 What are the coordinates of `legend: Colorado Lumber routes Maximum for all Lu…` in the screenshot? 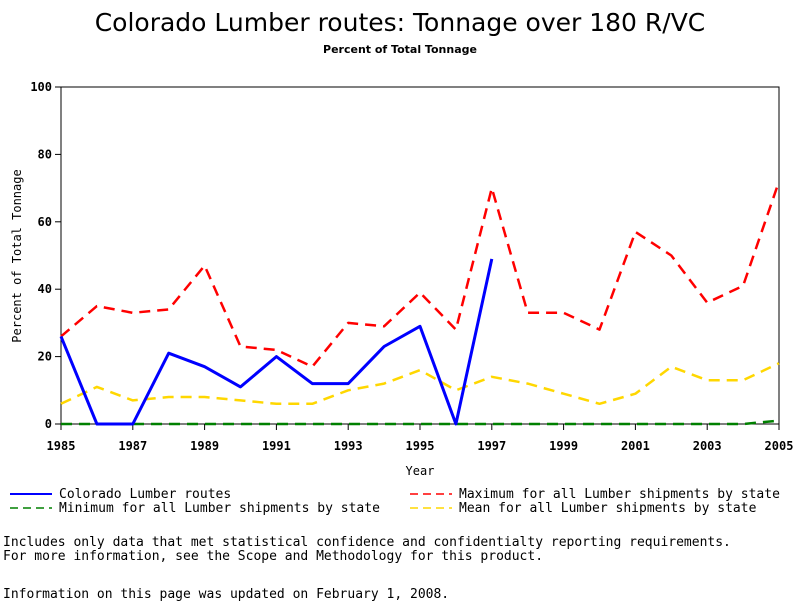 It's located at (395, 501).